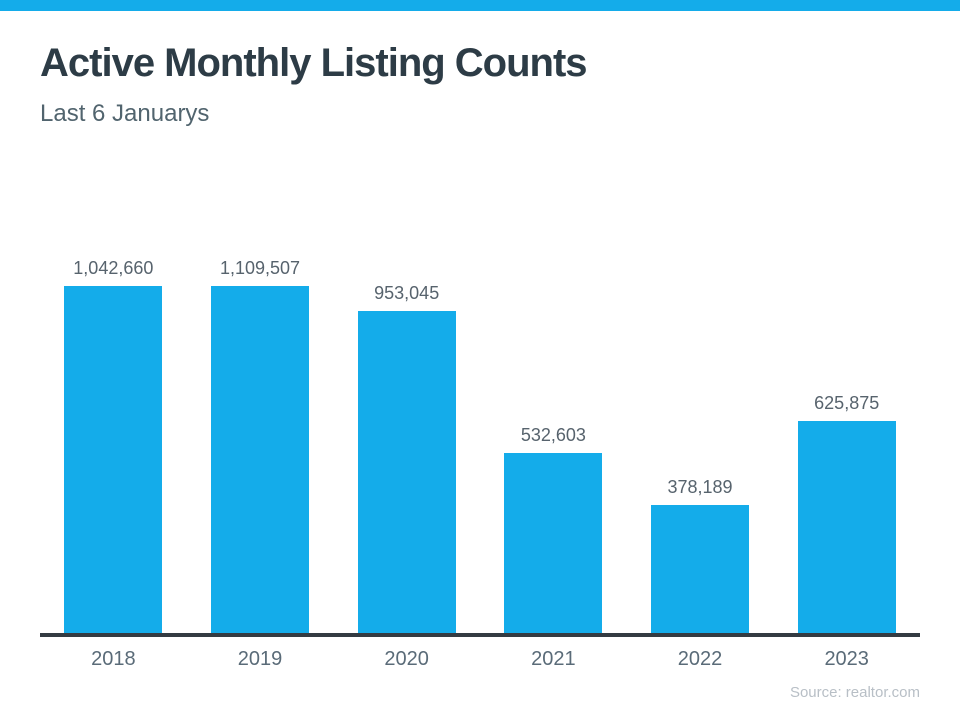 The height and width of the screenshot is (720, 960). I want to click on x-axis-tick-label: 2023, so click(846, 659).